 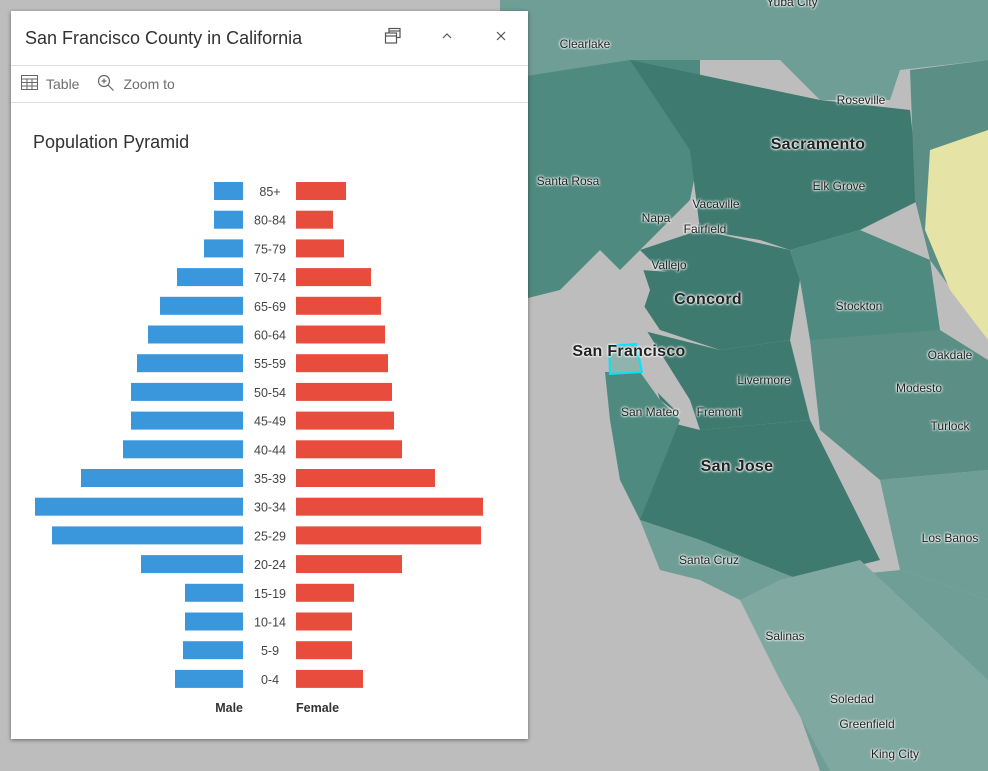 I want to click on map-label: Fremont, so click(x=719, y=412).